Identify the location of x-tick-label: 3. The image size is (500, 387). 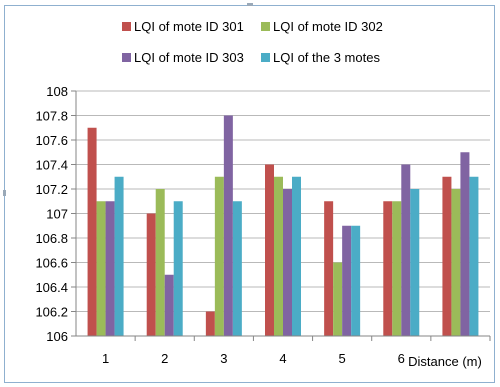
(223, 358).